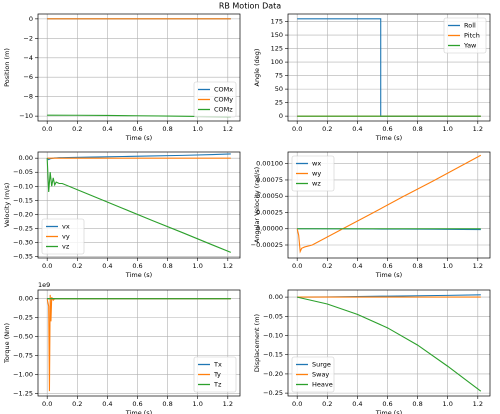 Image resolution: width=500 pixels, height=414 pixels. Describe the element at coordinates (322, 385) in the screenshot. I see `legend-label: Heave` at that location.